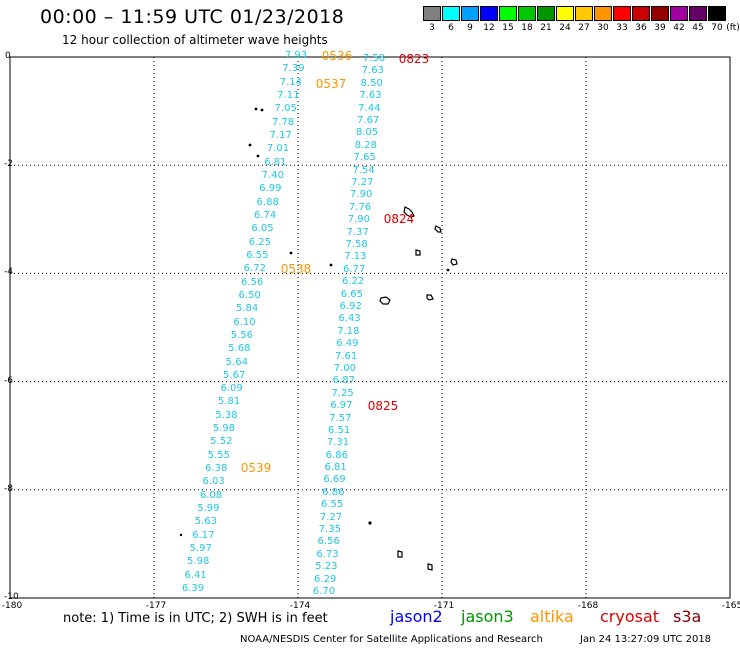 The image size is (740, 650). What do you see at coordinates (8, 164) in the screenshot?
I see `lat-tick-label: -2` at bounding box center [8, 164].